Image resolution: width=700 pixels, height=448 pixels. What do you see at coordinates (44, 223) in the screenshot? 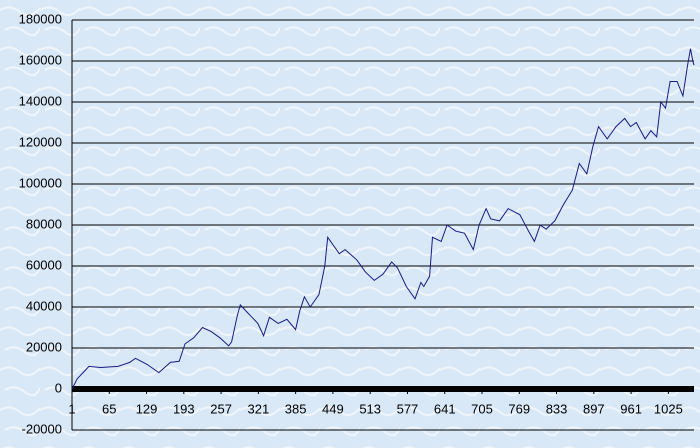
I see `y-tick-label: 80000` at bounding box center [44, 223].